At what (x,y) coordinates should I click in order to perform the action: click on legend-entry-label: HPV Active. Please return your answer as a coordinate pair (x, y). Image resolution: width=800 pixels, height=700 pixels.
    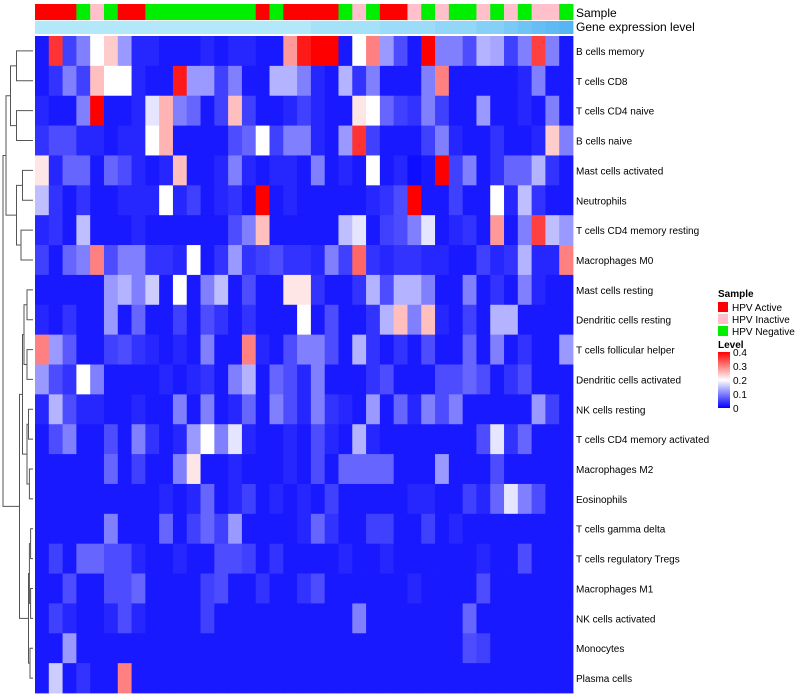
    Looking at the image, I should click on (757, 308).